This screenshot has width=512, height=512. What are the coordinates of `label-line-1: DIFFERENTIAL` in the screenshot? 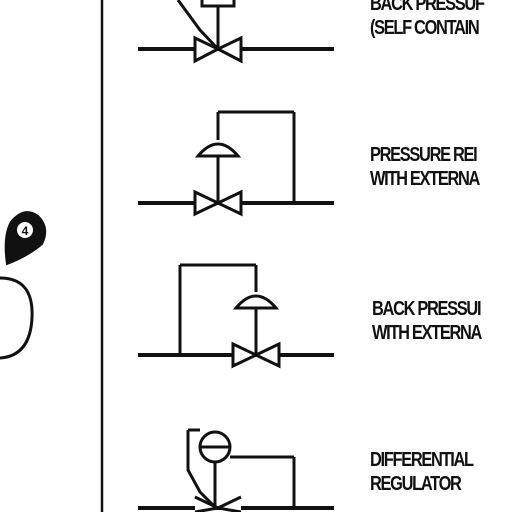 It's located at (422, 460).